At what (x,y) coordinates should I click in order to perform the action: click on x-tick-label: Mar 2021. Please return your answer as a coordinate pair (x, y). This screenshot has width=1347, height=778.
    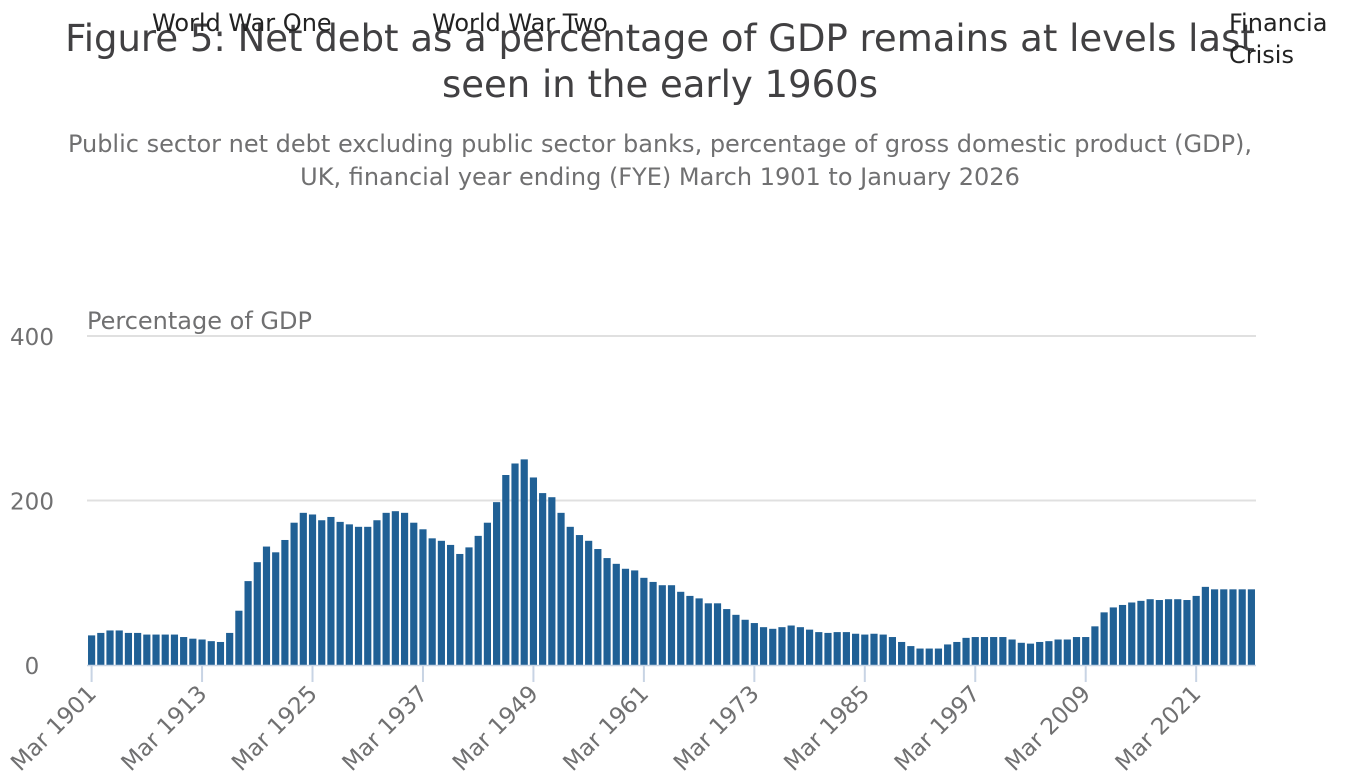
    Looking at the image, I should click on (1159, 729).